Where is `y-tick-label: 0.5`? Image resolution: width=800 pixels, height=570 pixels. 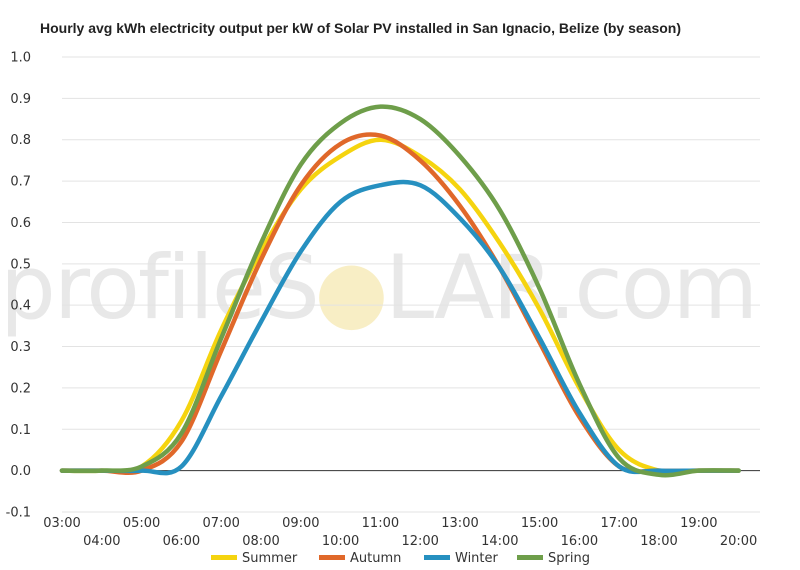 y-tick-label: 0.5 is located at coordinates (20, 264).